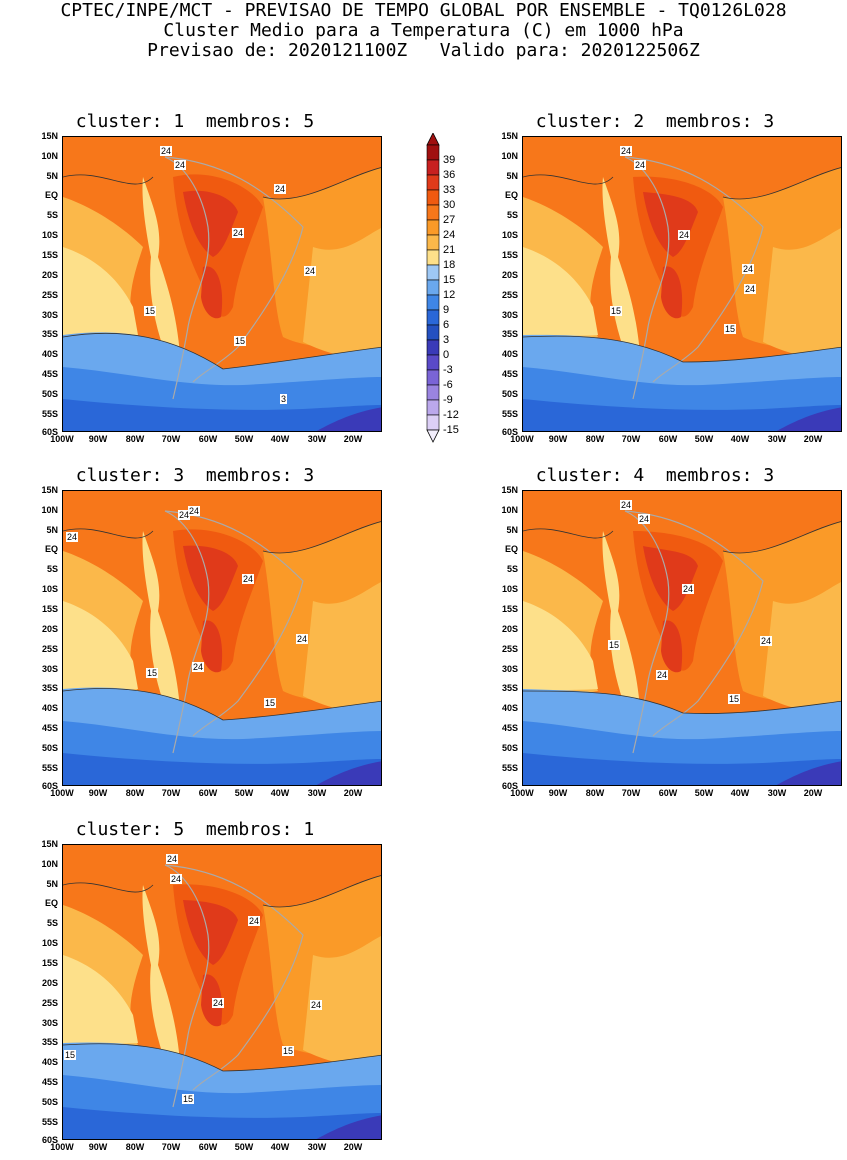 The height and width of the screenshot is (1160, 847). Describe the element at coordinates (195, 121) in the screenshot. I see `panel-title: cluster: 1 membros: 5` at that location.